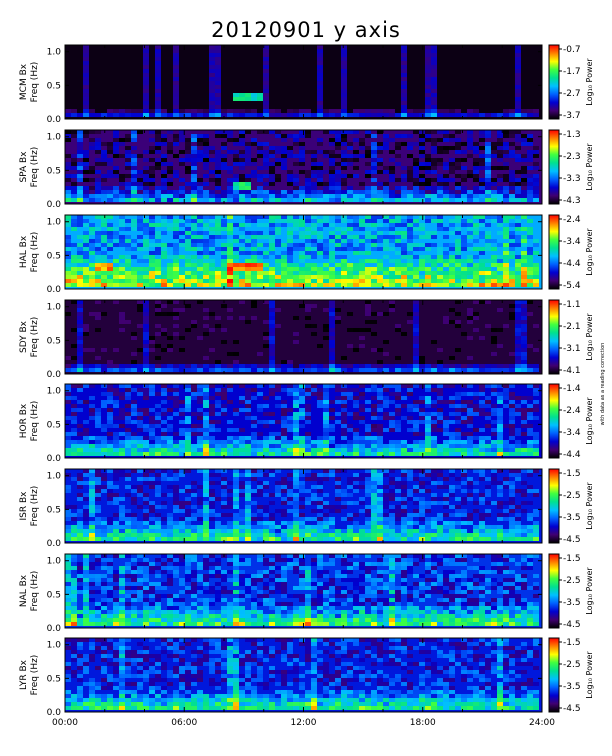 The height and width of the screenshot is (756, 612). I want to click on y-axis-freq-label: Freq (Hz), so click(35, 82).